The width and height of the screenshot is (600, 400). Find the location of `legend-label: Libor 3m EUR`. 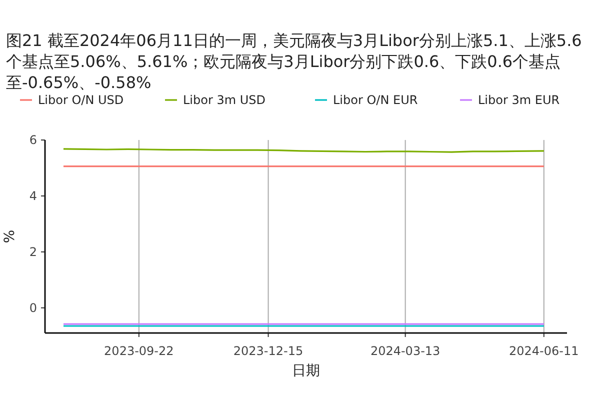

legend-label: Libor 3m EUR is located at coordinates (519, 100).